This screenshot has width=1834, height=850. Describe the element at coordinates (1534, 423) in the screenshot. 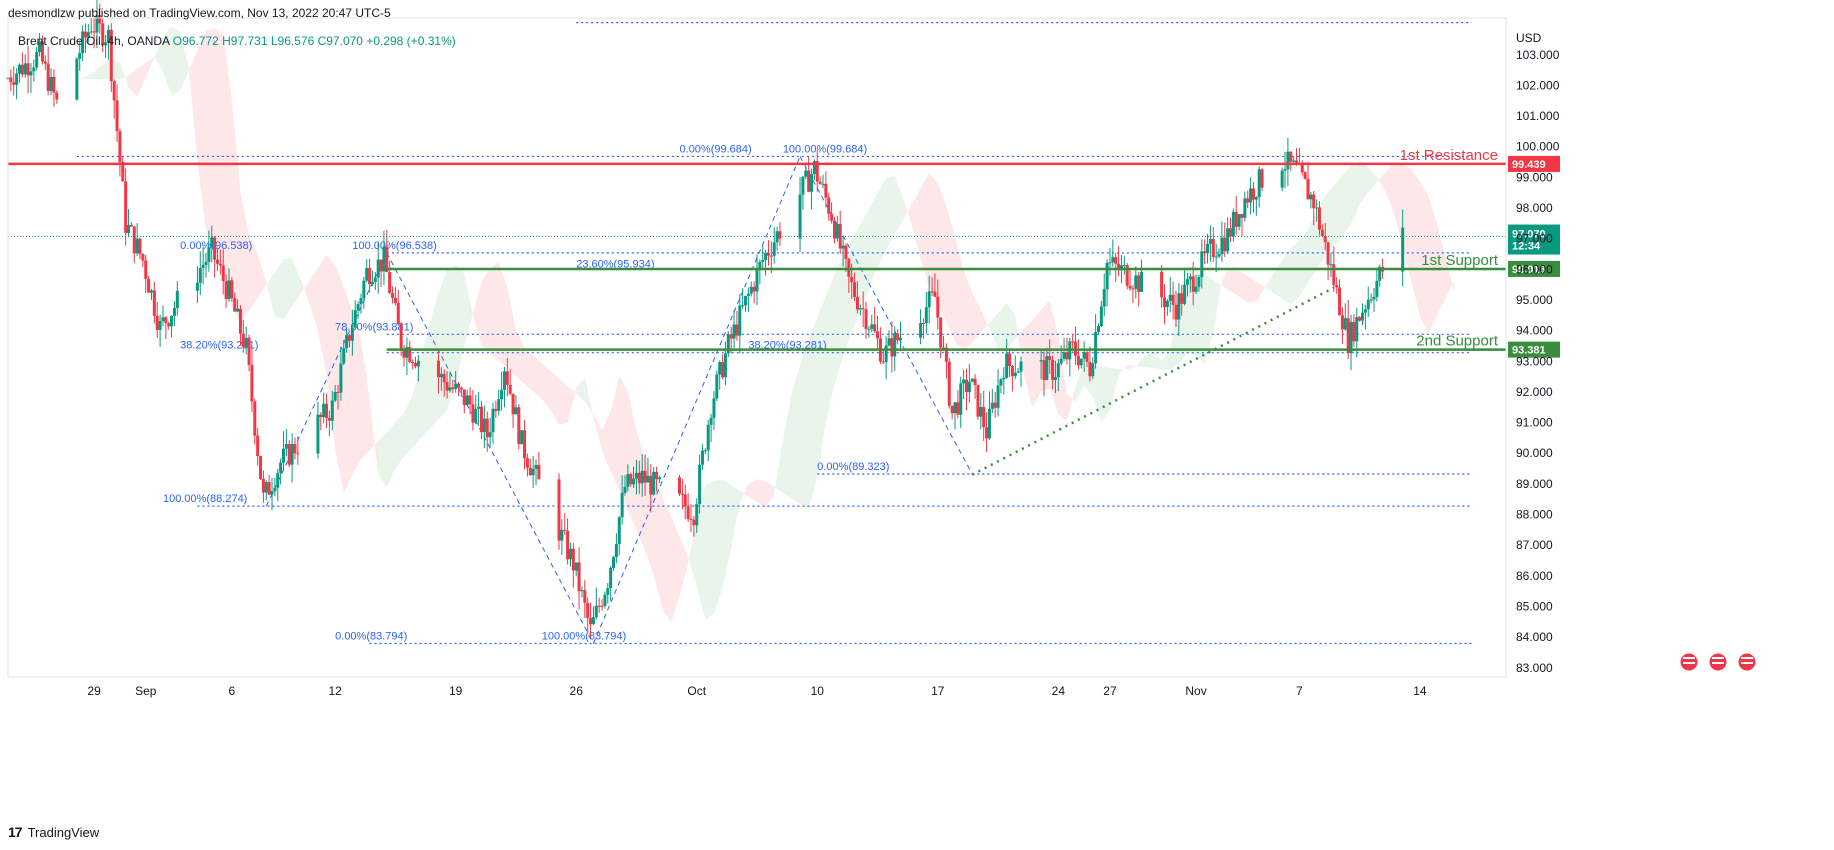

I see `y-tick-label: 91.000` at that location.